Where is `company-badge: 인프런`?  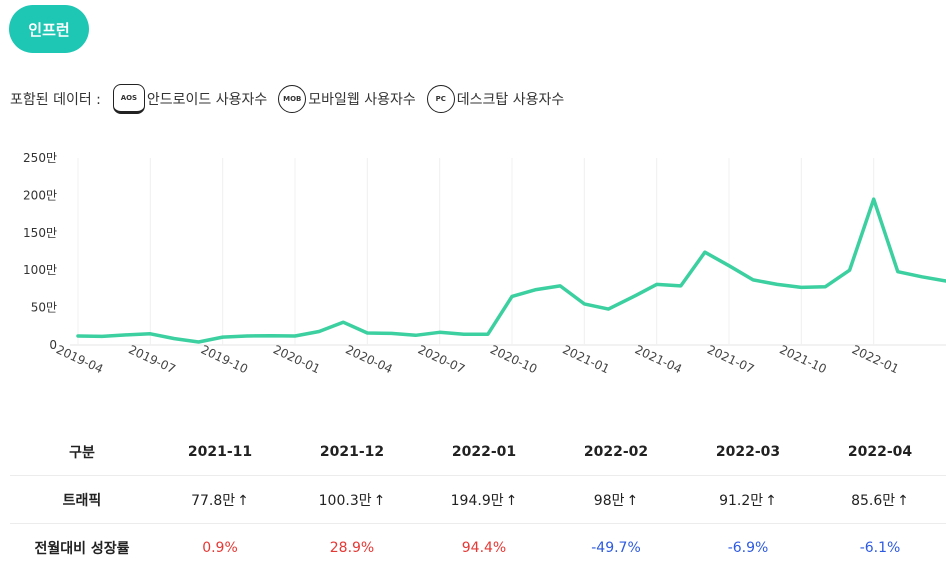
company-badge: 인프런 is located at coordinates (49, 29).